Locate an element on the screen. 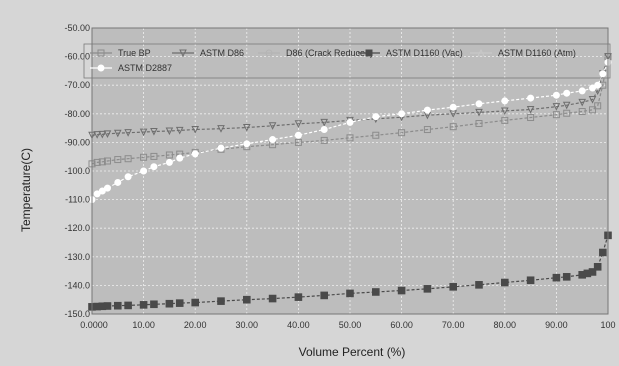 This screenshot has height=366, width=619. y-tick-label: -60.00 is located at coordinates (77, 57).